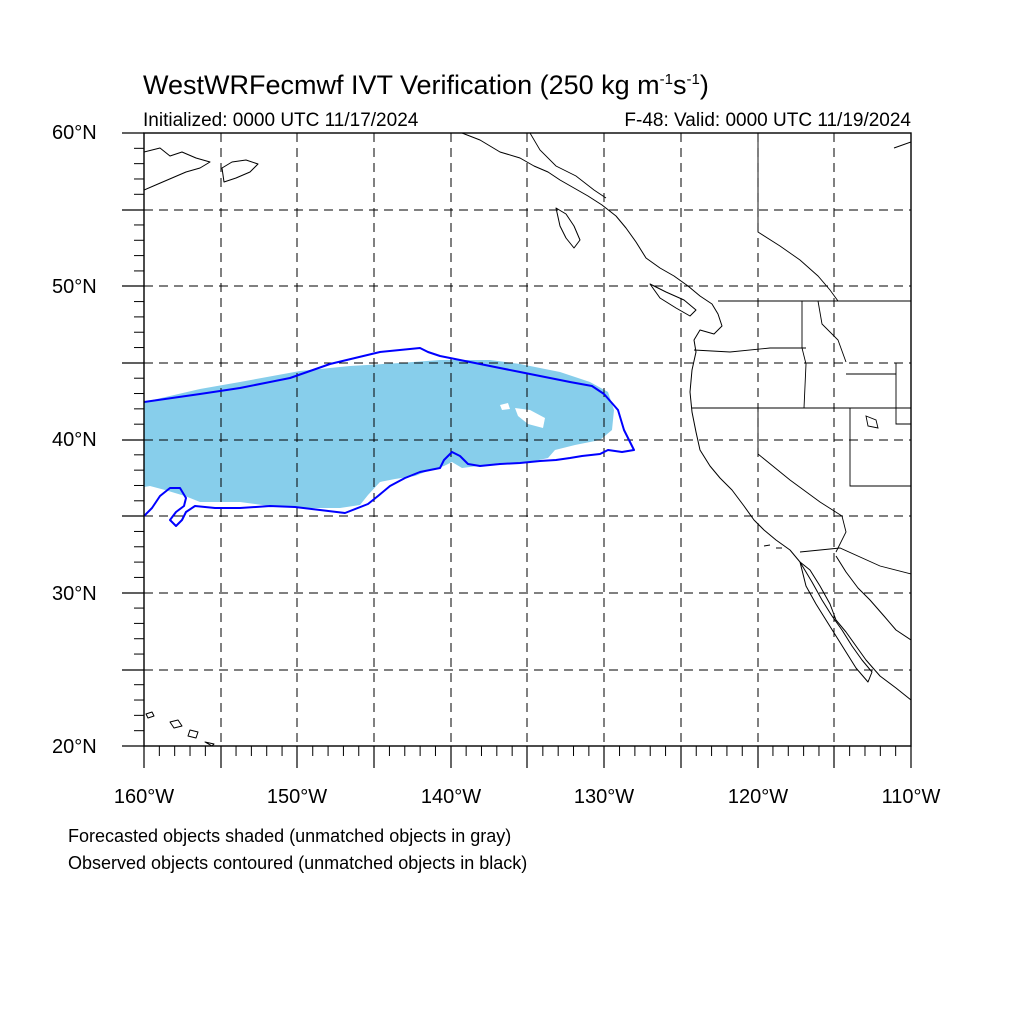  What do you see at coordinates (144, 797) in the screenshot?
I see `lon-label-160w: 160°W` at bounding box center [144, 797].